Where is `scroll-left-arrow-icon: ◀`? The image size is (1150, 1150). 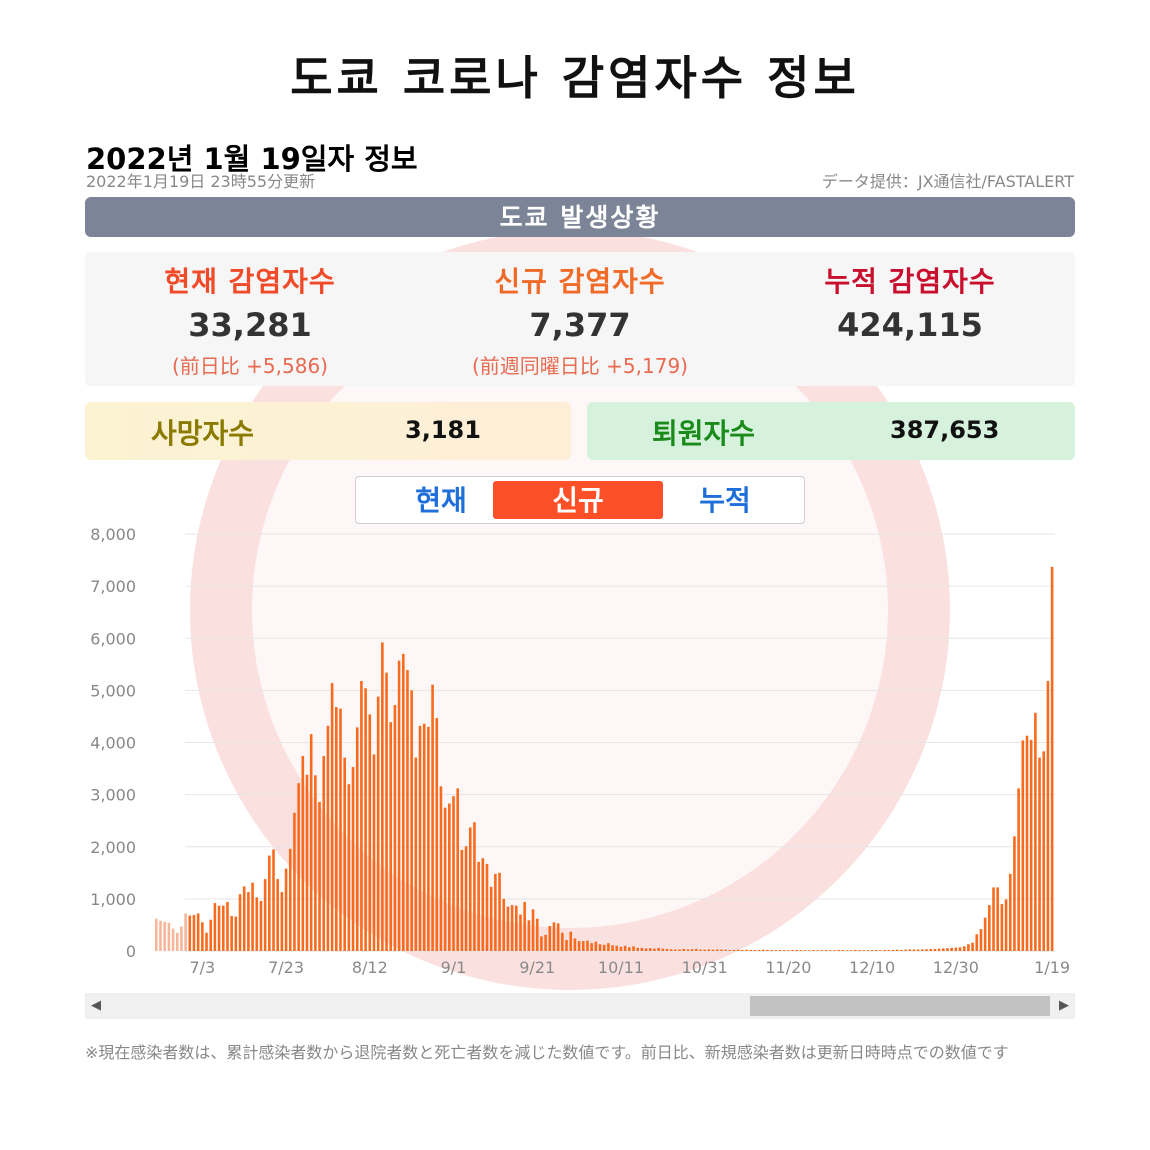
scroll-left-arrow-icon: ◀ is located at coordinates (96, 1005).